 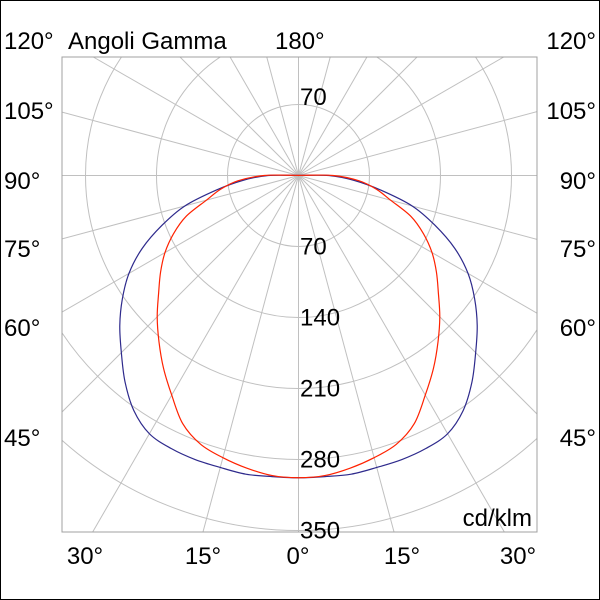 What do you see at coordinates (578, 438) in the screenshot?
I see `angle-label-right: 45°` at bounding box center [578, 438].